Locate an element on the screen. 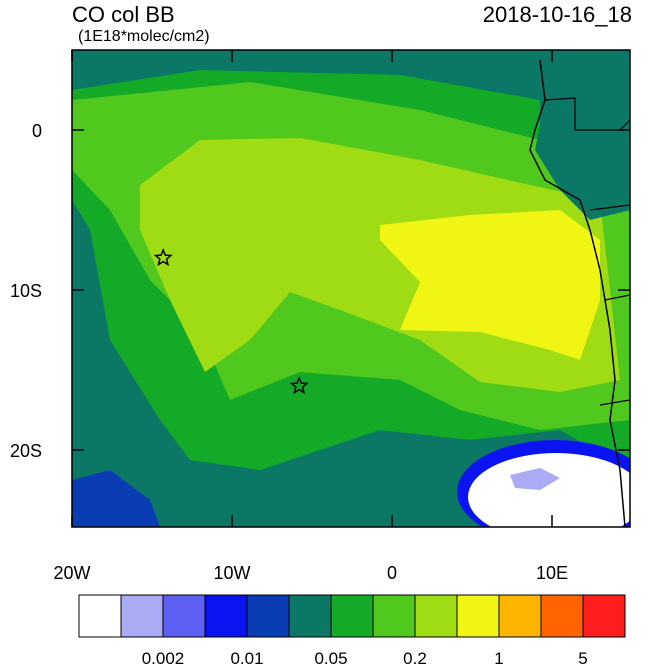 The width and height of the screenshot is (650, 667). field-yellow is located at coordinates (490, 285).